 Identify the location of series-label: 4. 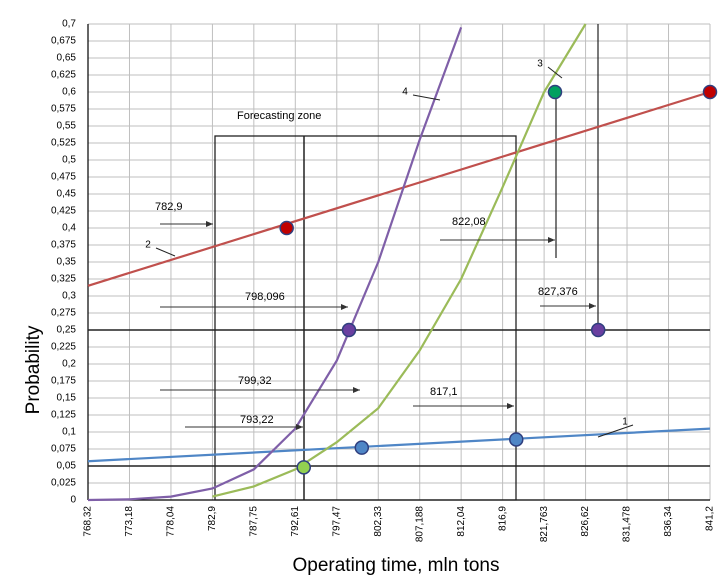
(405, 92).